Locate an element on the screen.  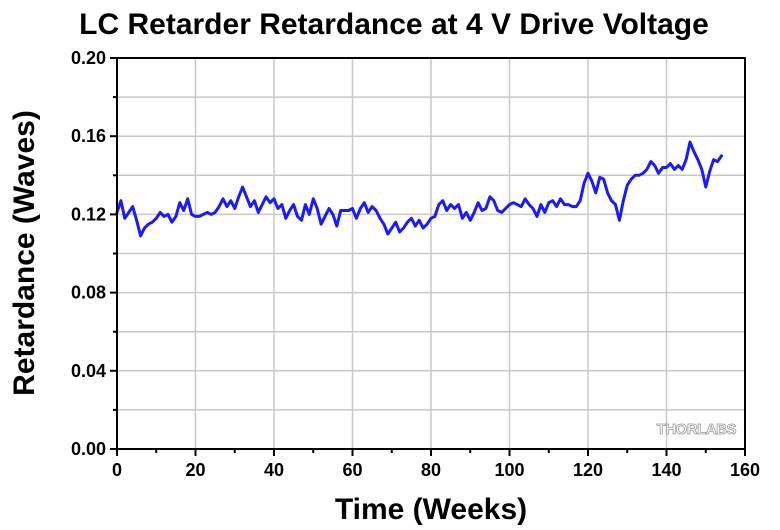
y-tick-label: 0.08 is located at coordinates (88, 293).